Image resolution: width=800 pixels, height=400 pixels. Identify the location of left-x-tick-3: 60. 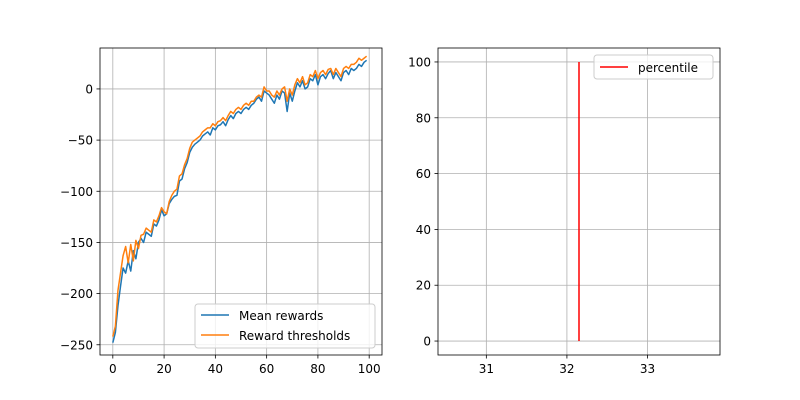
(266, 365).